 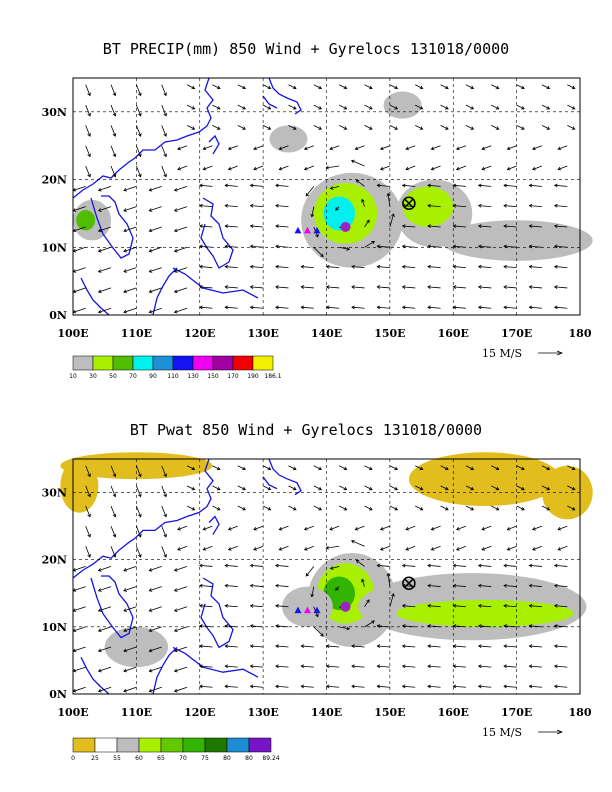 What do you see at coordinates (199, 712) in the screenshot?
I see `lon-tick-label: 120E` at bounding box center [199, 712].